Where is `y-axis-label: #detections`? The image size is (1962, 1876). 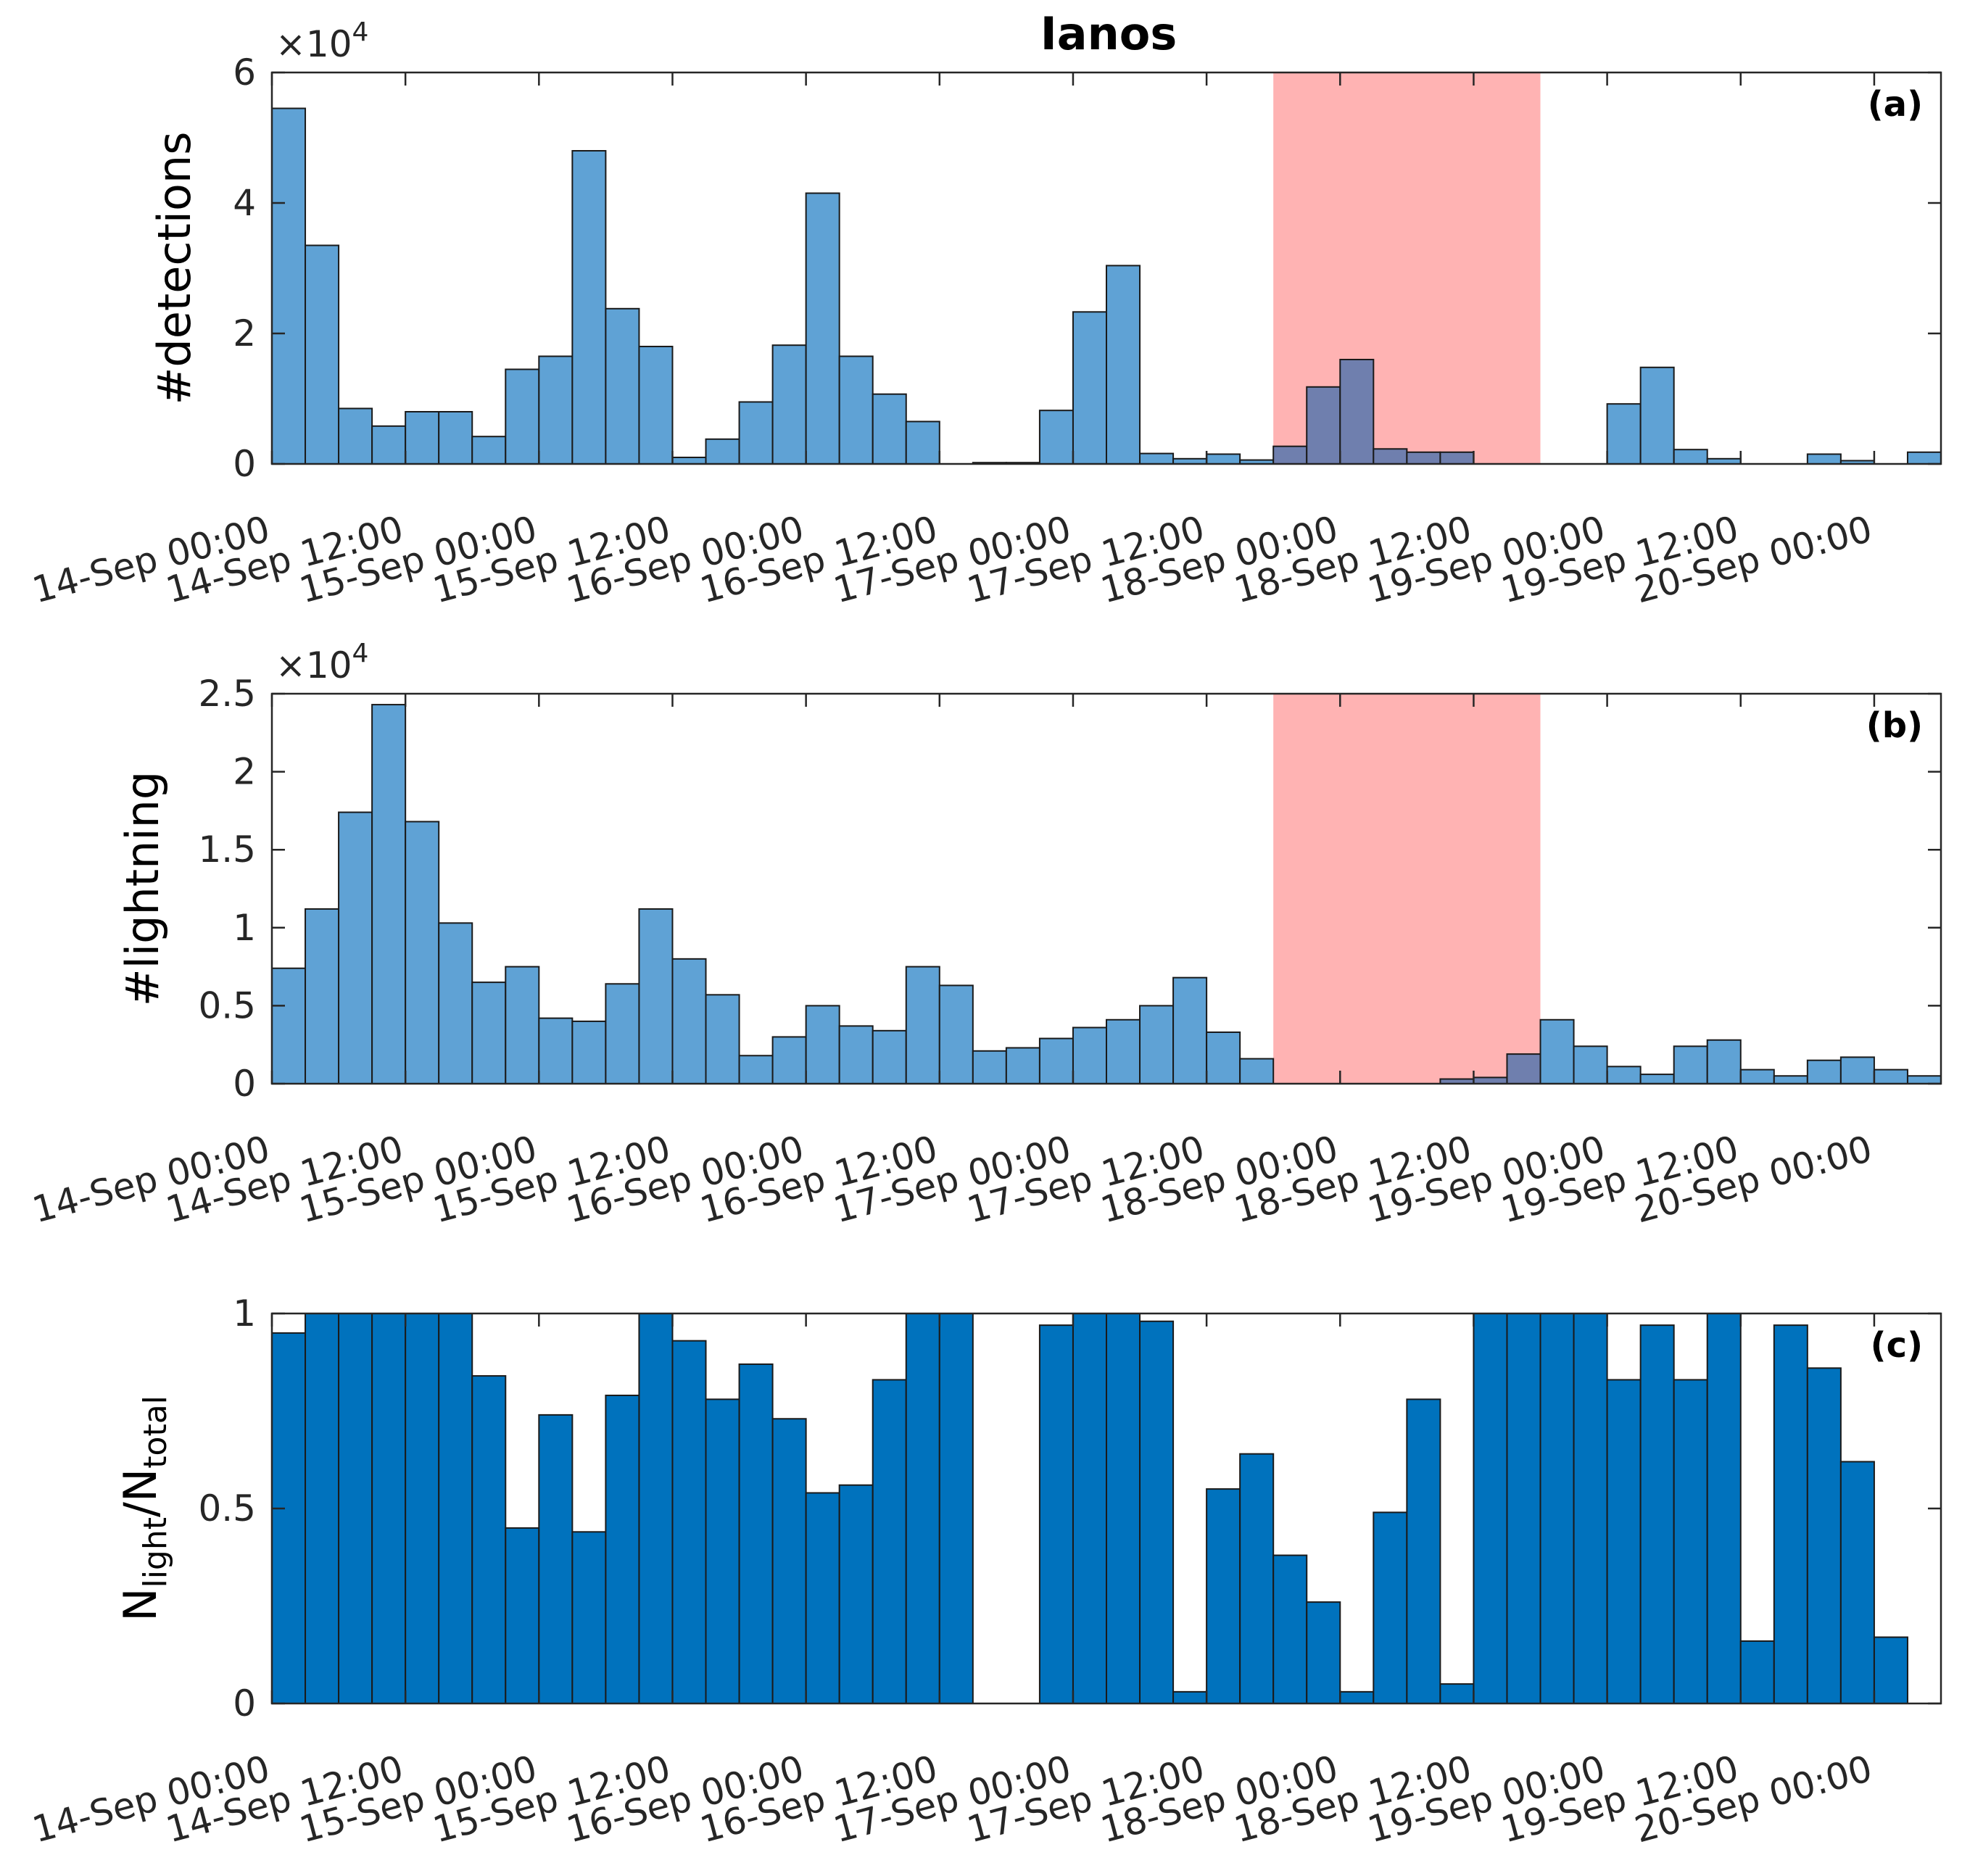
y-axis-label: #detections is located at coordinates (175, 267).